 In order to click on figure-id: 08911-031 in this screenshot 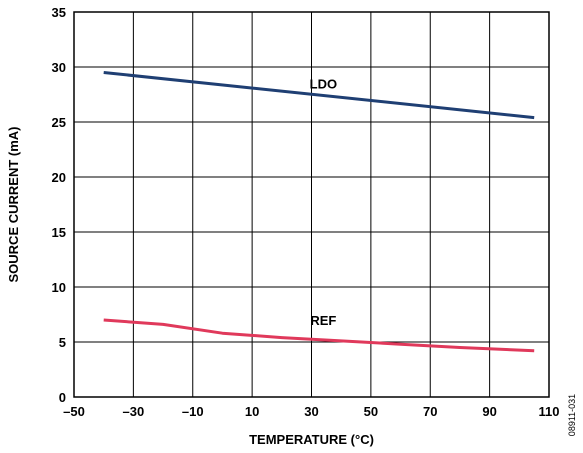, I will do `click(572, 415)`.